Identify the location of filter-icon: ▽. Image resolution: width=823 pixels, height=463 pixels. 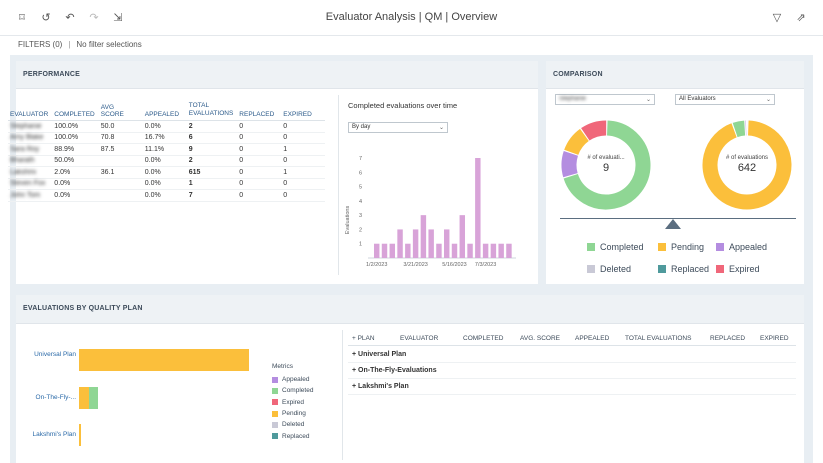
(777, 17).